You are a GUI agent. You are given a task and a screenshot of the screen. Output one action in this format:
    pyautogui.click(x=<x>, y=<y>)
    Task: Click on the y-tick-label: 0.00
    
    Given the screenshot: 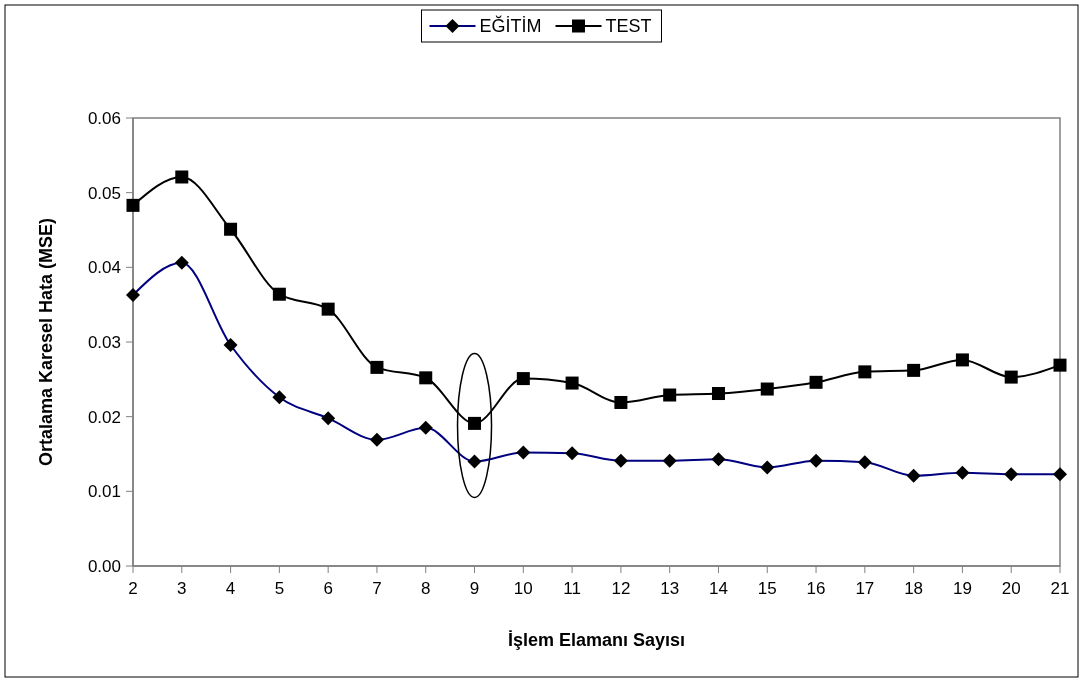 What is the action you would take?
    pyautogui.click(x=104, y=566)
    